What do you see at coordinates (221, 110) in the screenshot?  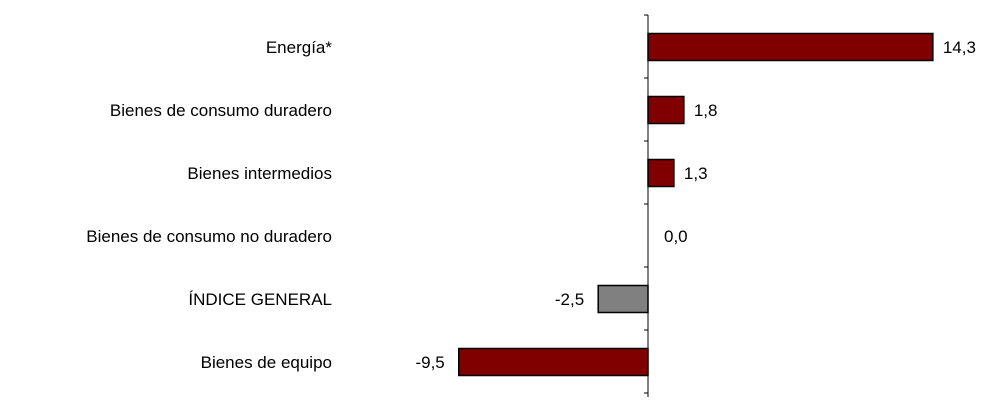 I see `category-label: Bienes de consumo duradero` at bounding box center [221, 110].